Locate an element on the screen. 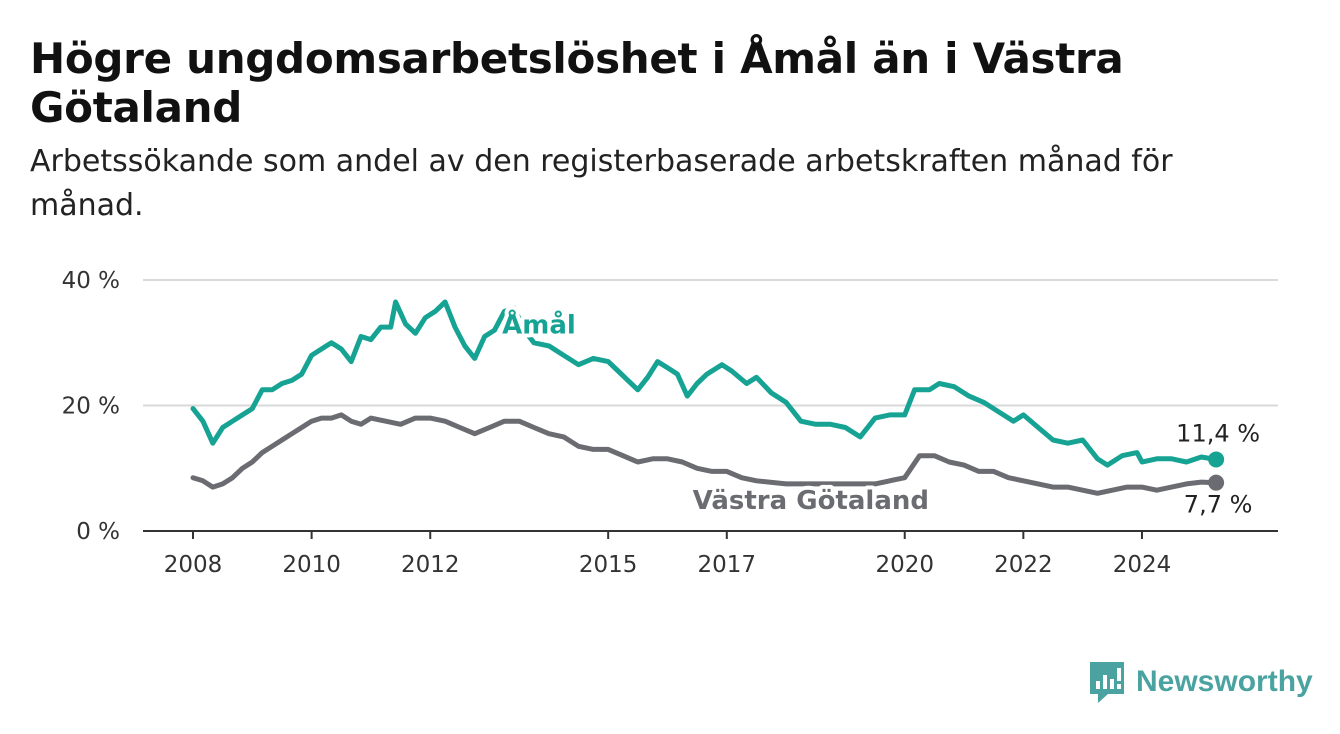 Image resolution: width=1340 pixels, height=734 pixels. x-tick-label: 2020 is located at coordinates (904, 565).